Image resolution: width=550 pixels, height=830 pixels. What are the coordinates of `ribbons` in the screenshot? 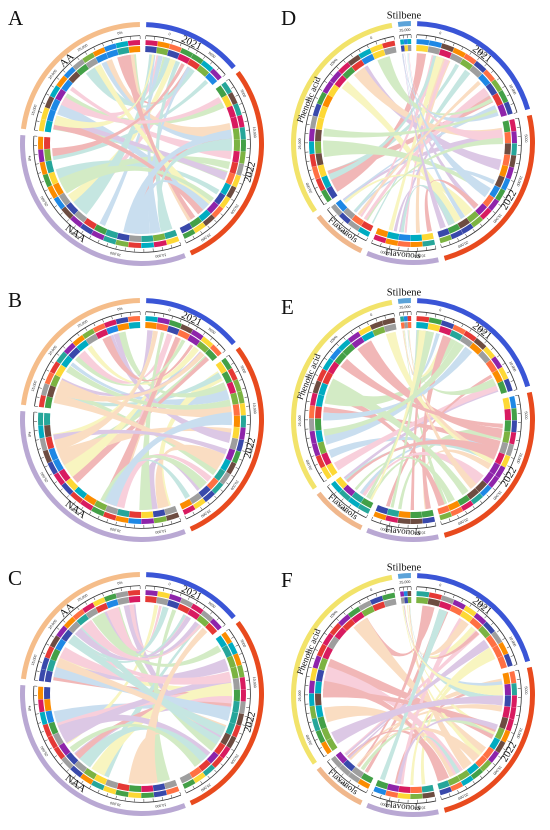 It's located at (143, 420).